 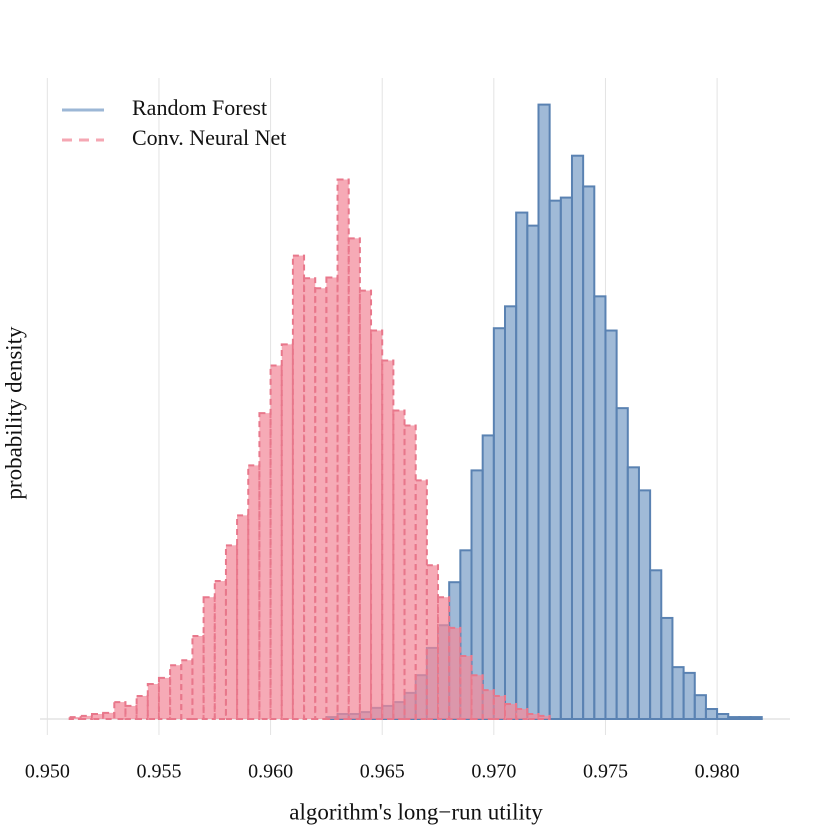 I want to click on x-tick-label: 0.950, so click(x=47, y=772).